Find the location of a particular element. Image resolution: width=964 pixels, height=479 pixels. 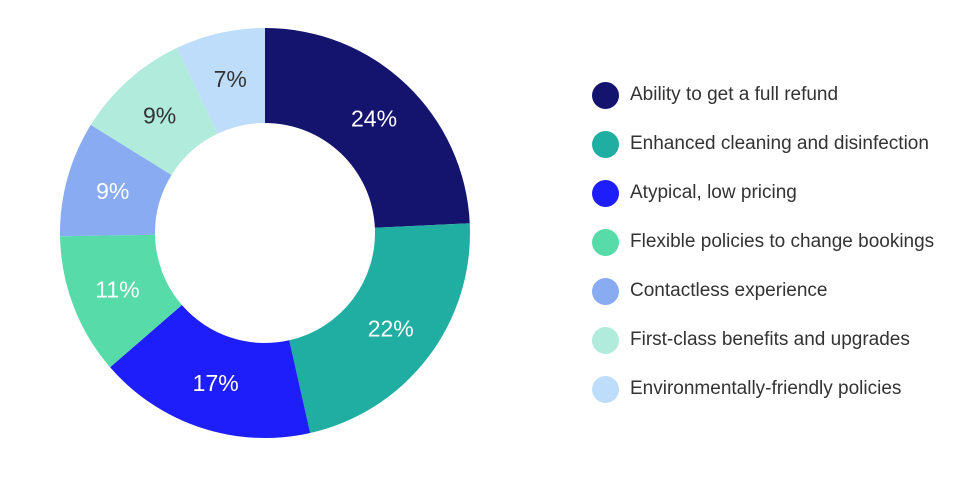

donut-slice-value-label: 7% is located at coordinates (230, 79).